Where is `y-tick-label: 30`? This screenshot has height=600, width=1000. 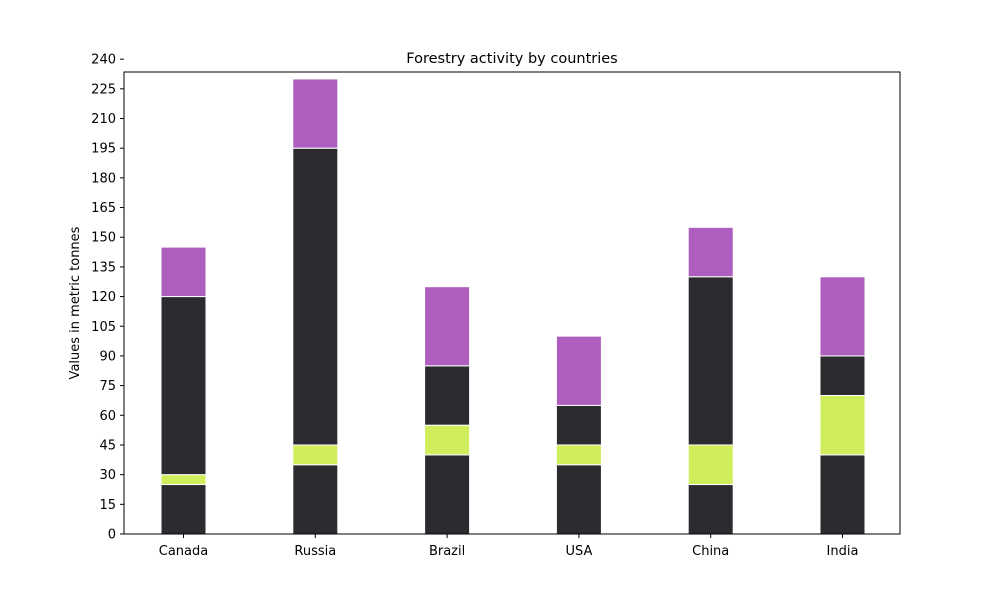 y-tick-label: 30 is located at coordinates (107, 475).